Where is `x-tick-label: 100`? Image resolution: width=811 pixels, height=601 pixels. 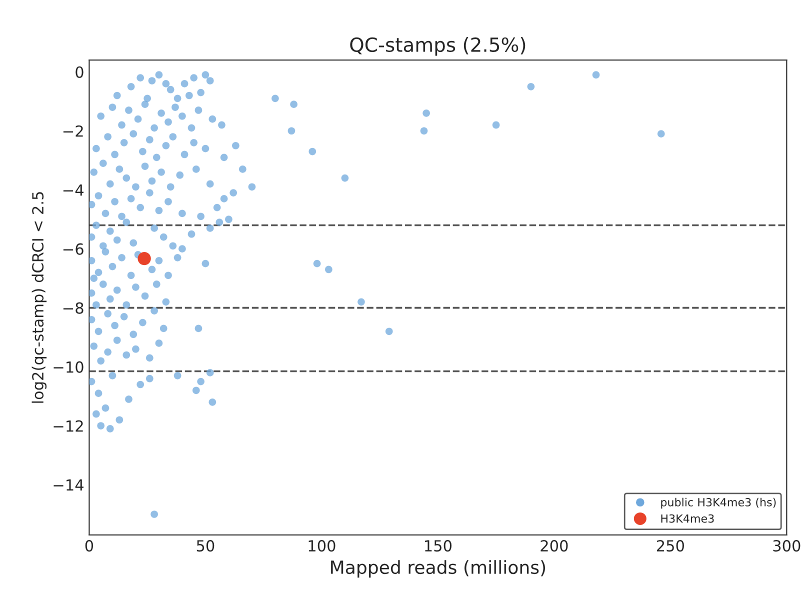 x-tick-label: 100 is located at coordinates (322, 546).